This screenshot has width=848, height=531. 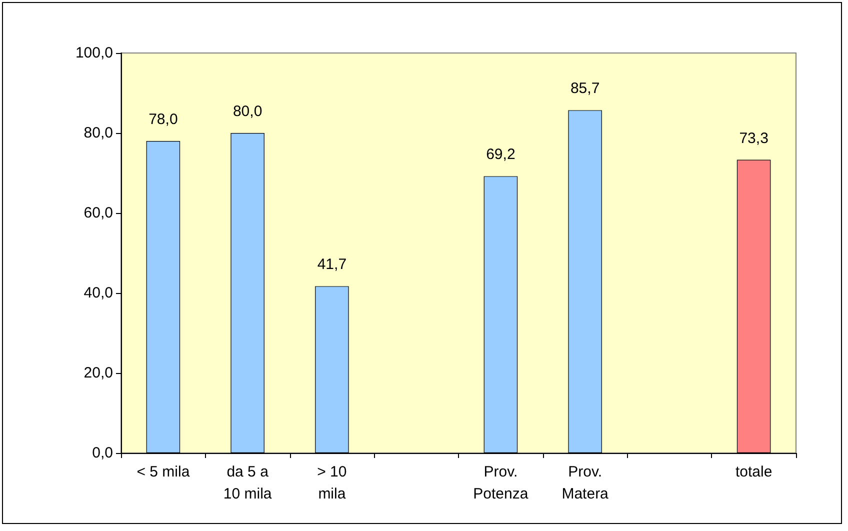 What do you see at coordinates (586, 483) in the screenshot?
I see `x-tick-label: Prov. Matera` at bounding box center [586, 483].